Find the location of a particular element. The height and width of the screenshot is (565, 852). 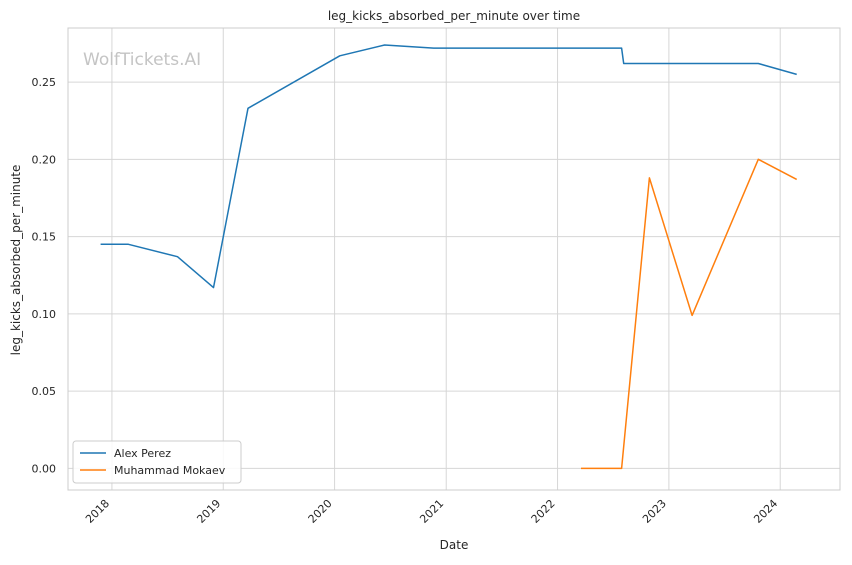

y-axis-title: leg_kicks_absorbed_per_minute is located at coordinates (16, 260).